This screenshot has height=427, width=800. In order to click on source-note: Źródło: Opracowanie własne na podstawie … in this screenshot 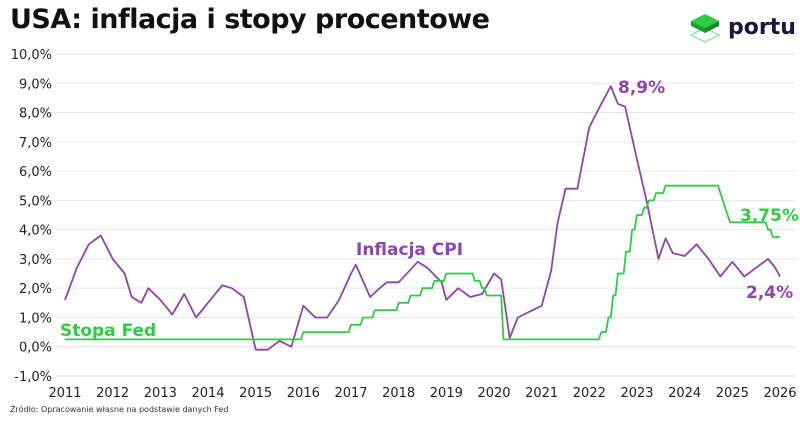, I will do `click(119, 409)`.